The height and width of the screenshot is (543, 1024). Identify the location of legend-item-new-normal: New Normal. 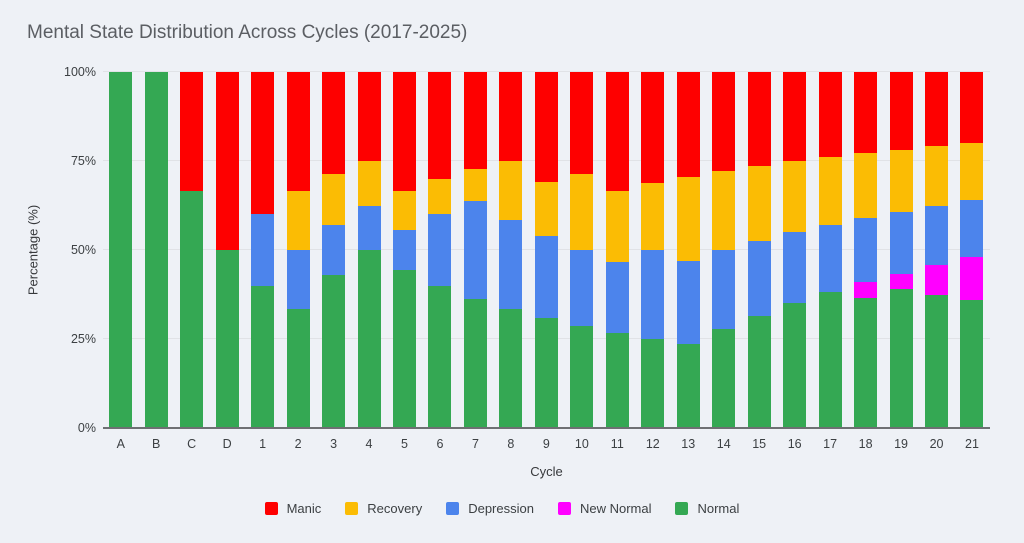
(604, 508).